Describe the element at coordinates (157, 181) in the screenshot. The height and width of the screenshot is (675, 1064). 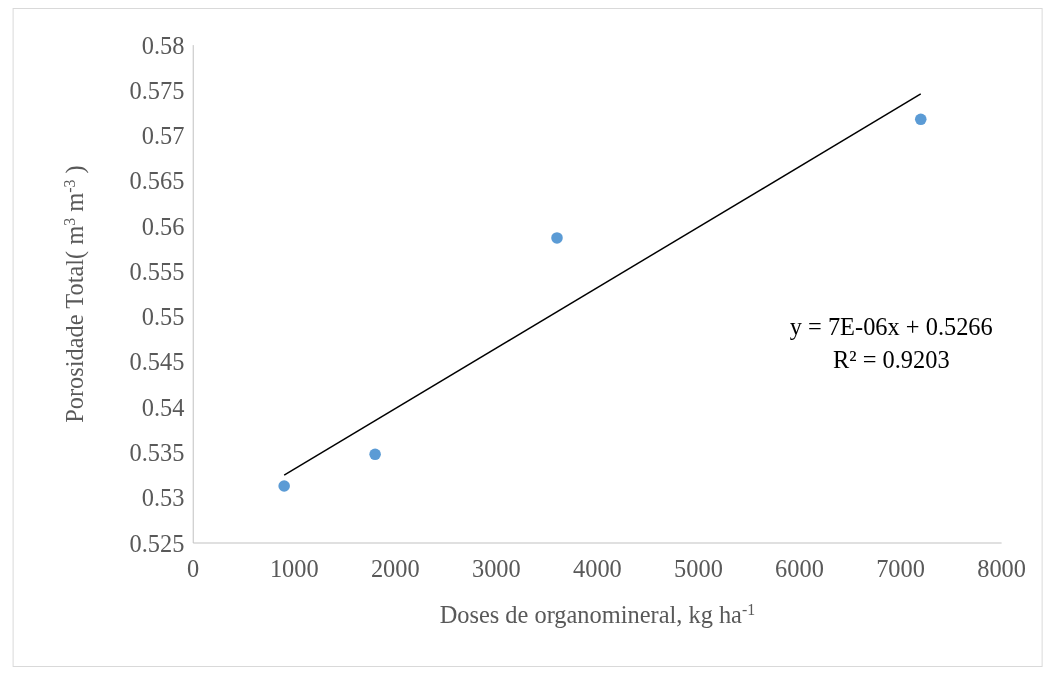
I see `y-tick-label: 0.565` at that location.